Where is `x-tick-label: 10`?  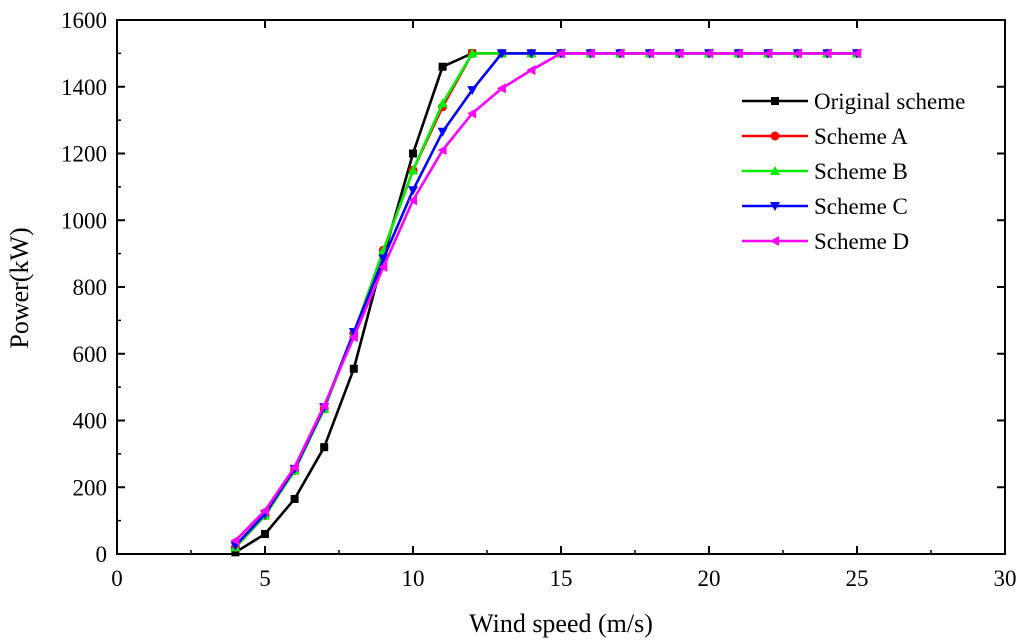
x-tick-label: 10 is located at coordinates (413, 578).